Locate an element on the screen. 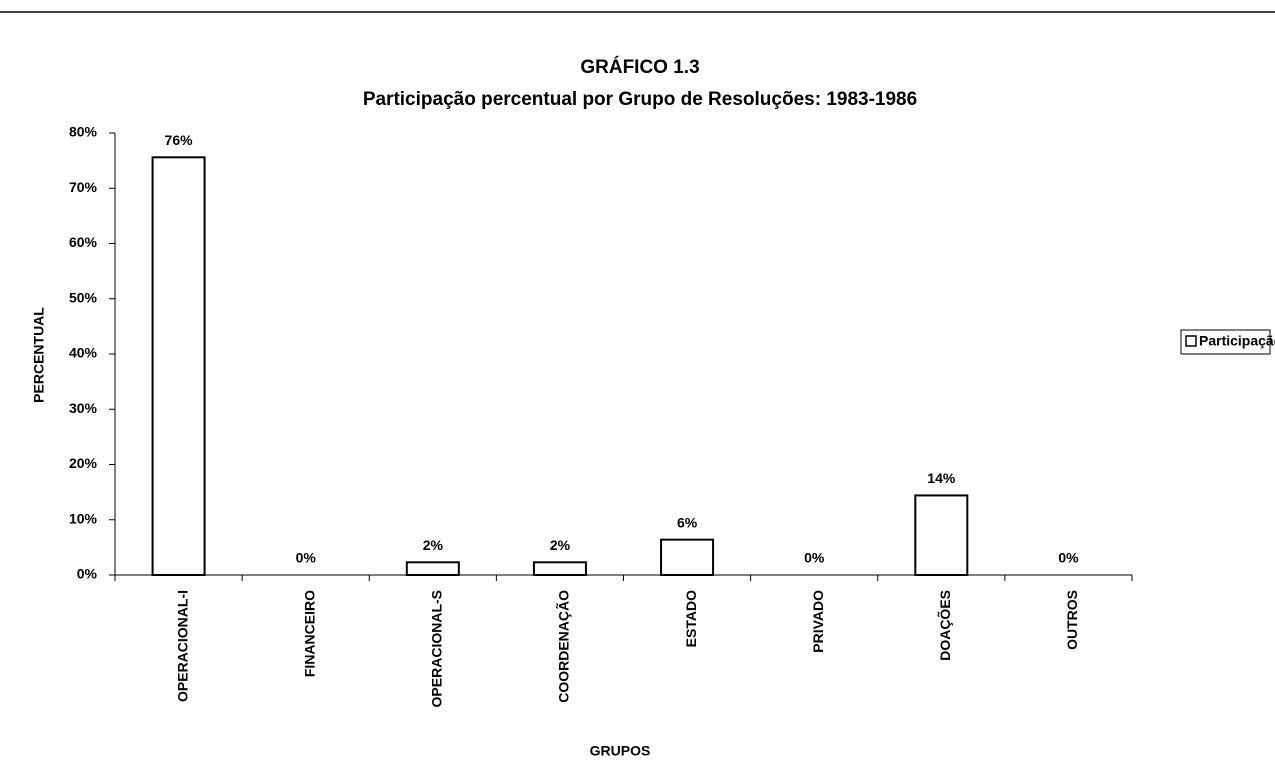 The image size is (1275, 779). y-tick-label: 60% is located at coordinates (83, 242).